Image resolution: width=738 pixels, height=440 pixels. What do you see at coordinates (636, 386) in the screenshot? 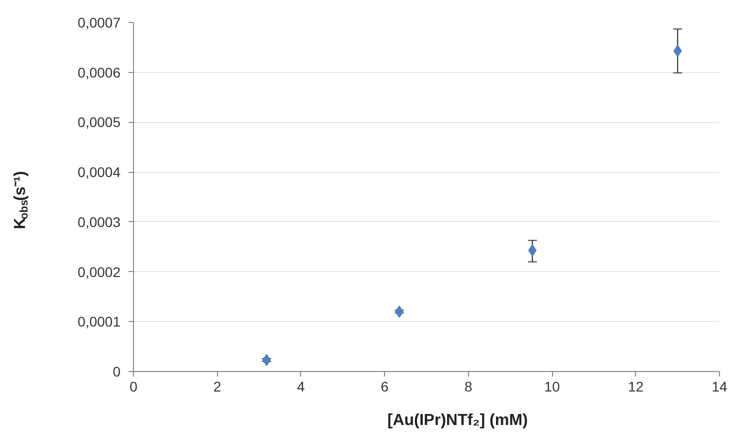
I see `x-tick-label: 12` at bounding box center [636, 386].